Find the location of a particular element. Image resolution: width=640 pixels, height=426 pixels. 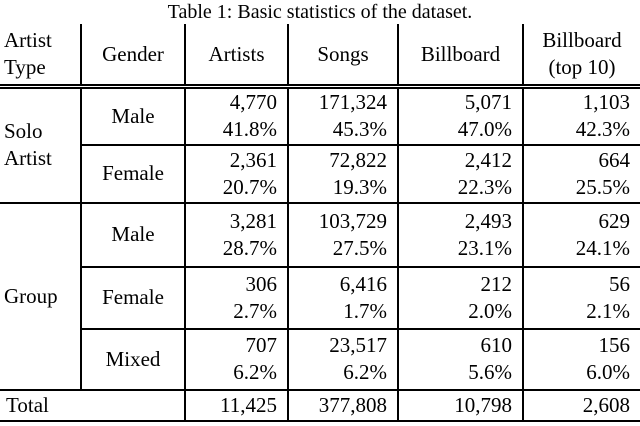

artists-cell: 707 6.2% is located at coordinates (236, 358).